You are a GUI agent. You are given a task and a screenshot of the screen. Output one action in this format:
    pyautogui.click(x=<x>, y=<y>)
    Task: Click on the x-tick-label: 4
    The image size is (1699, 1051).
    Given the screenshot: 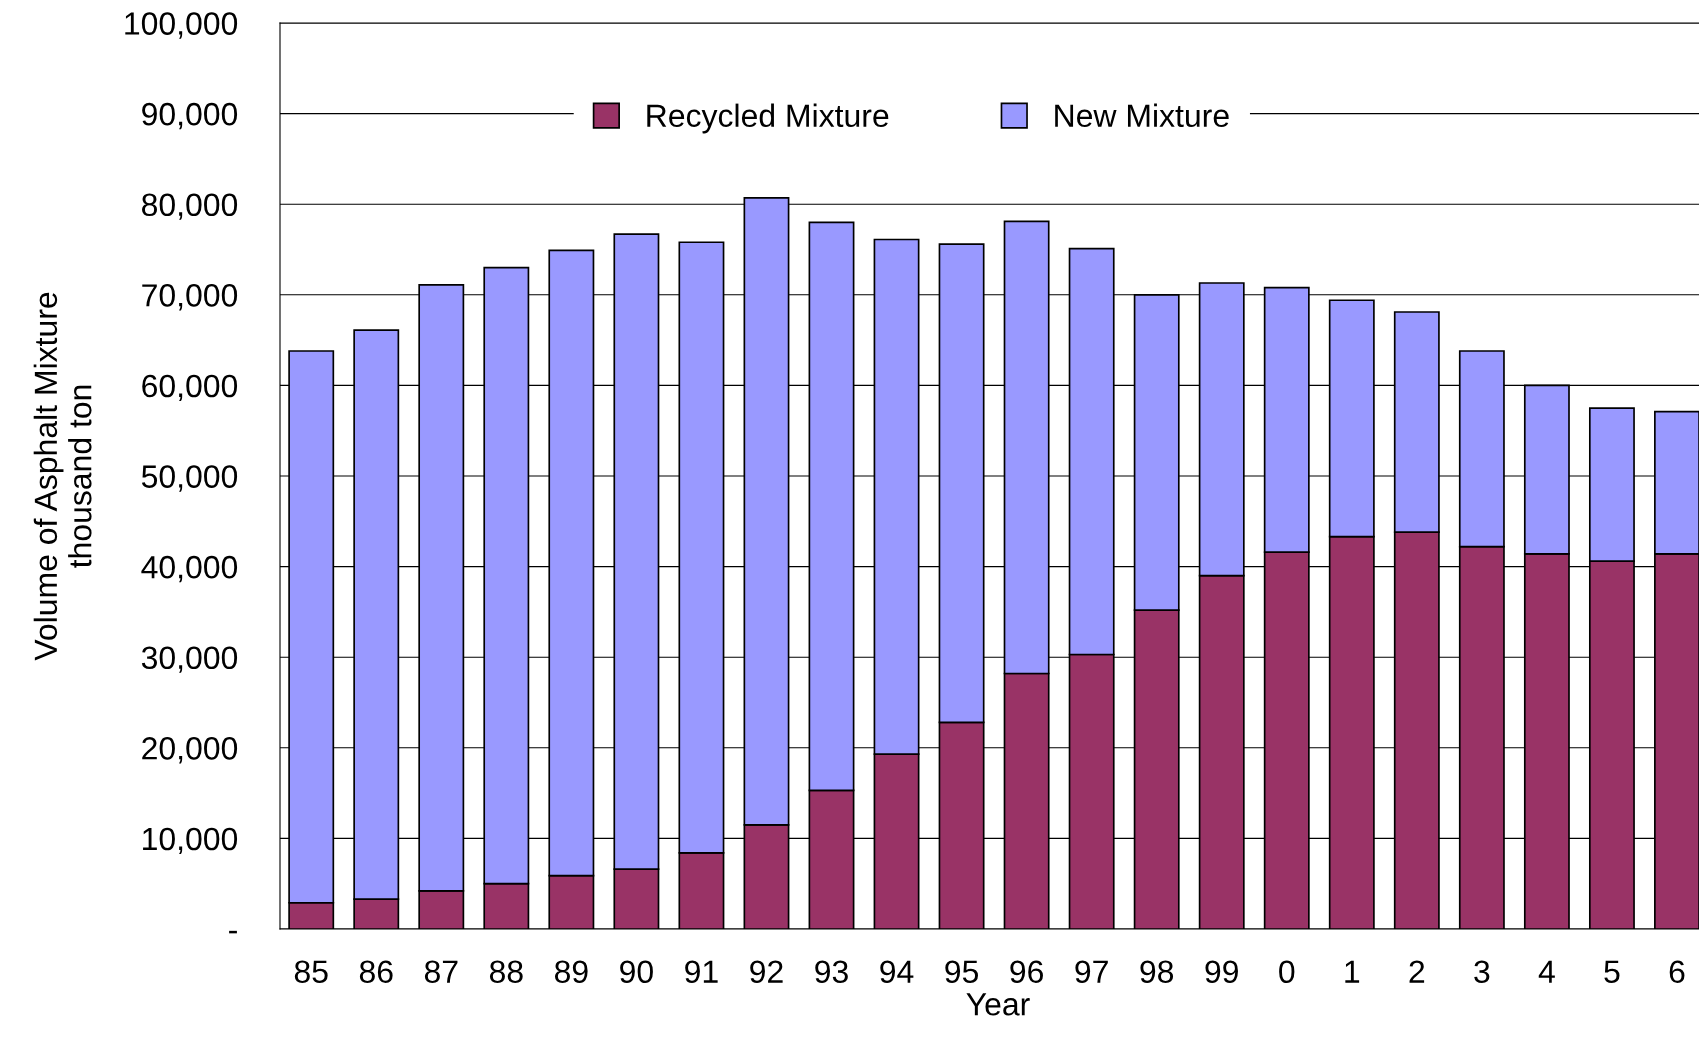 What is the action you would take?
    pyautogui.click(x=1546, y=971)
    